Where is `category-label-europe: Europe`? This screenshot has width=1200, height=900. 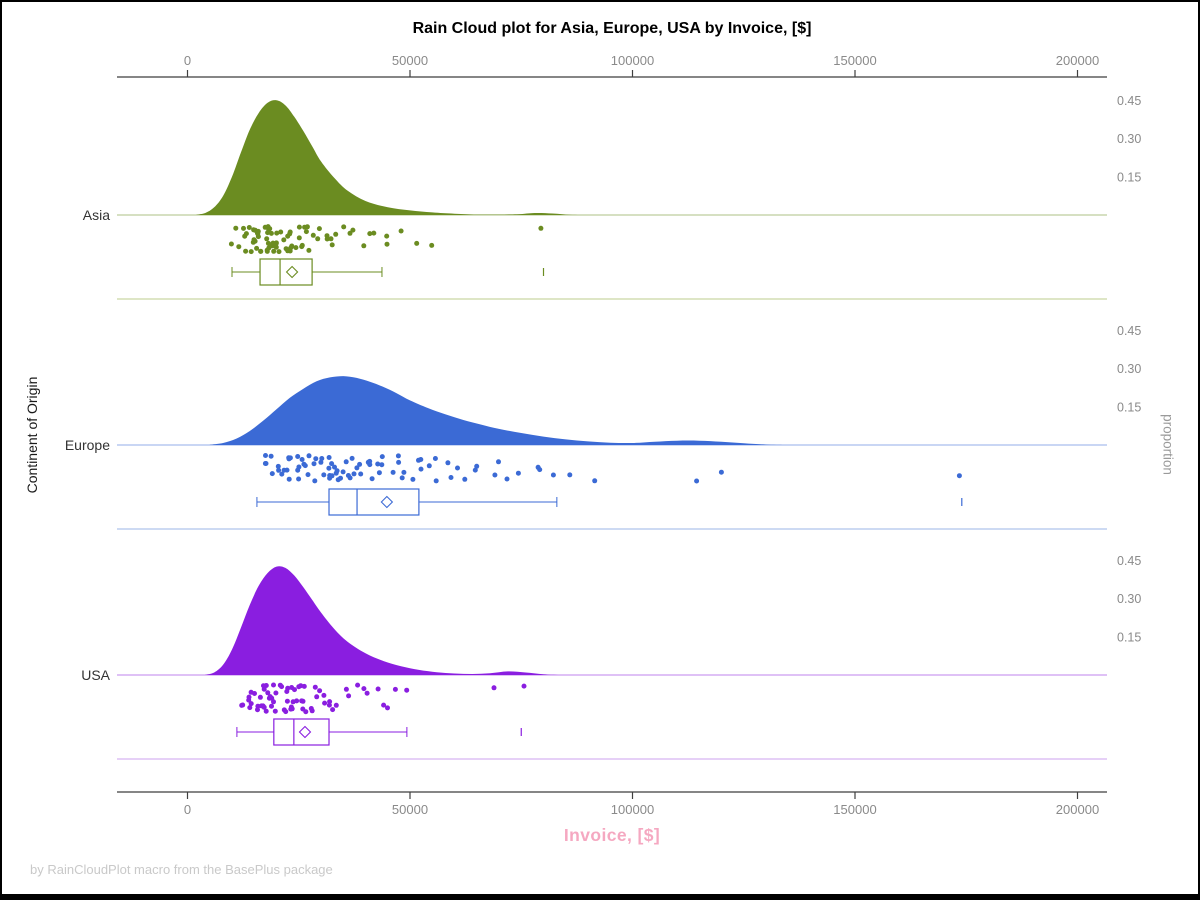 category-label-europe: Europe is located at coordinates (87, 445).